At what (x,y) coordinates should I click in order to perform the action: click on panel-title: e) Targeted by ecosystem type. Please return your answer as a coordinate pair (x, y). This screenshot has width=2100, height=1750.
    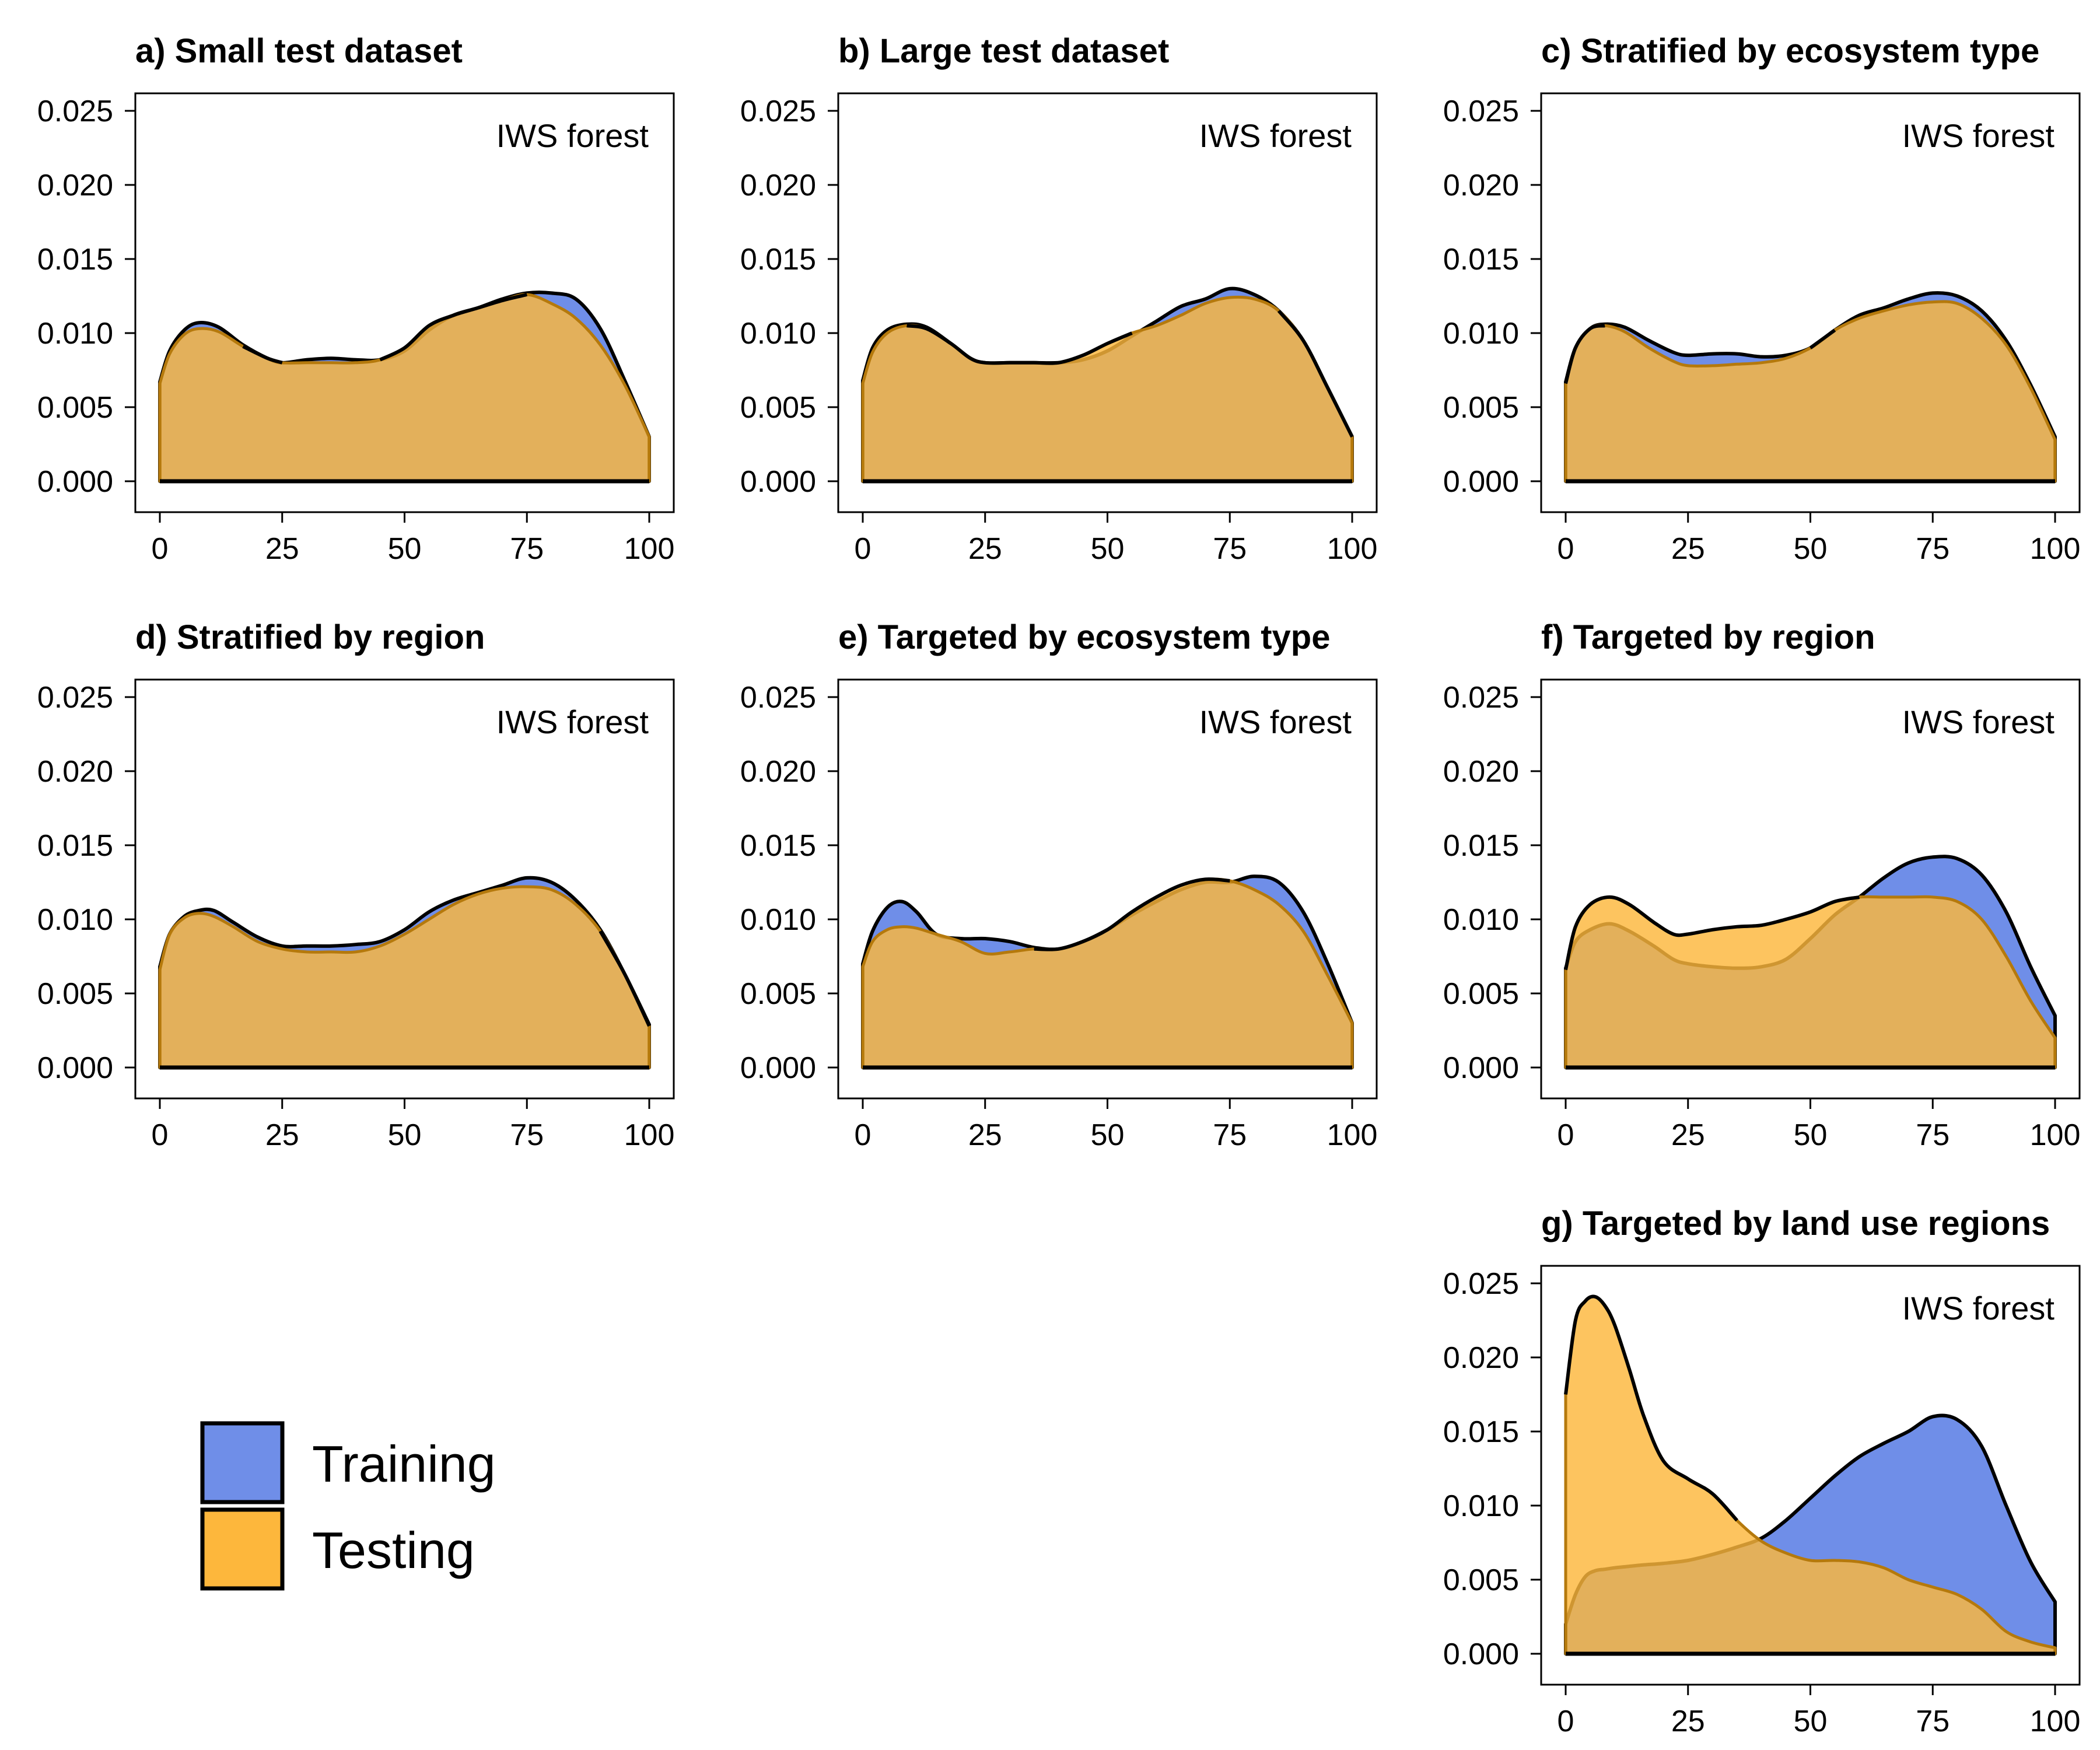
    Looking at the image, I should click on (1084, 637).